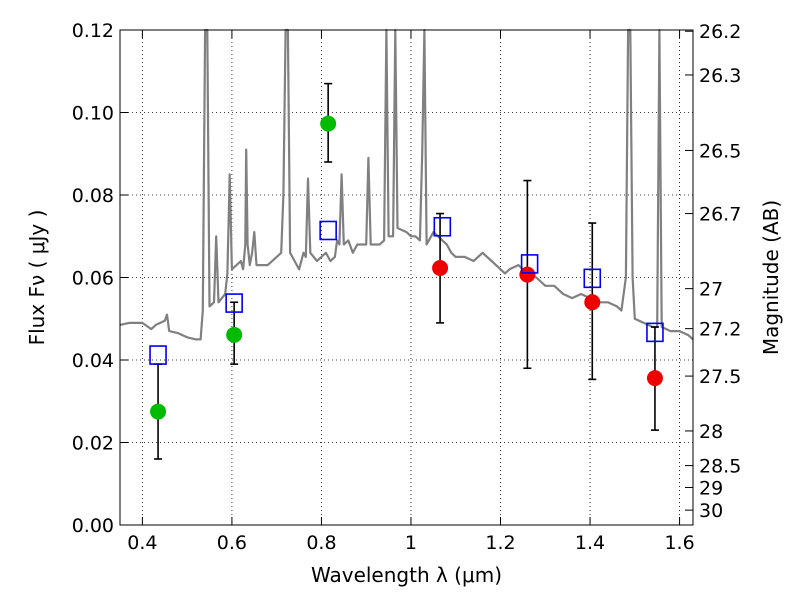 The image size is (800, 600). What do you see at coordinates (720, 330) in the screenshot?
I see `right-tick-label: 27.2` at bounding box center [720, 330].